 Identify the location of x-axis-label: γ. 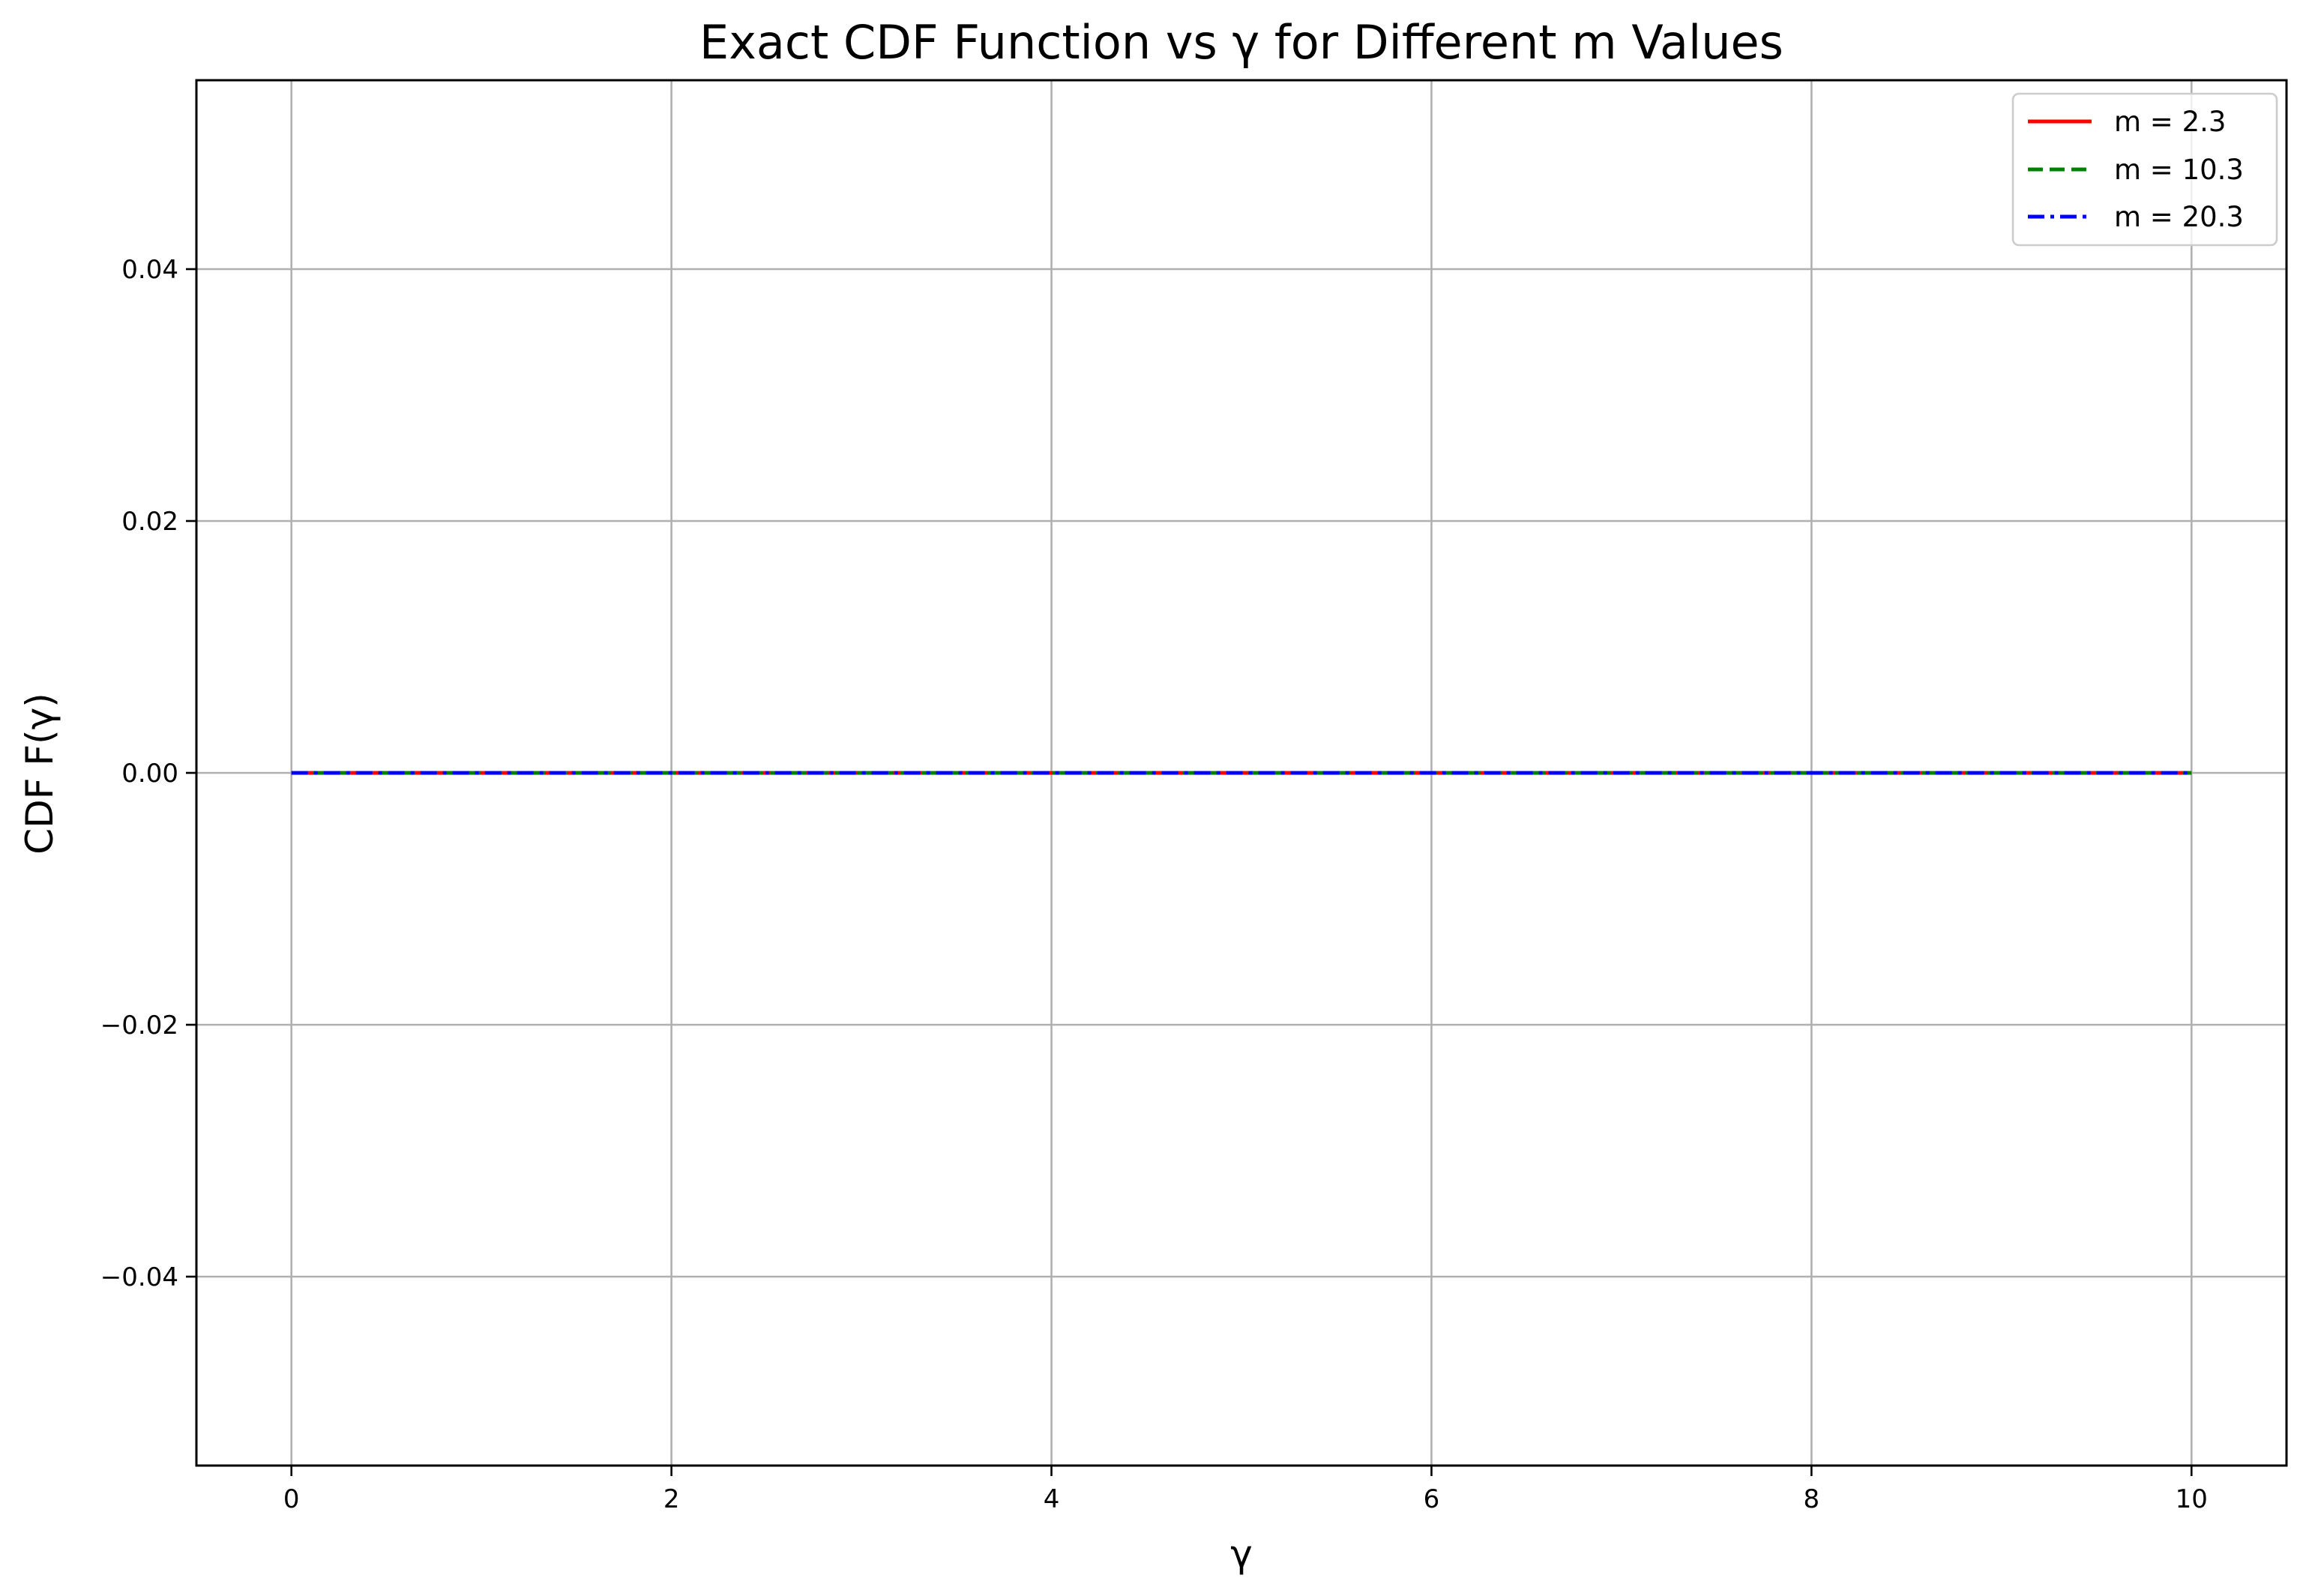
(1241, 1554).